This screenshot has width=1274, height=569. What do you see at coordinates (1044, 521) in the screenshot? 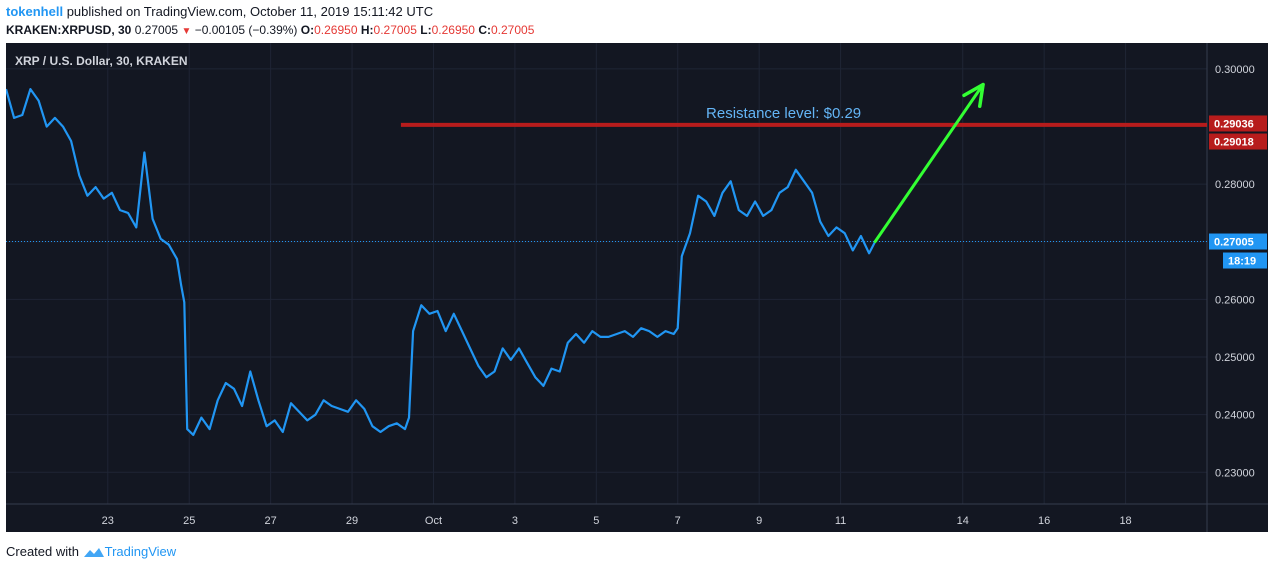
I see `time-tick-label: 16` at bounding box center [1044, 521].